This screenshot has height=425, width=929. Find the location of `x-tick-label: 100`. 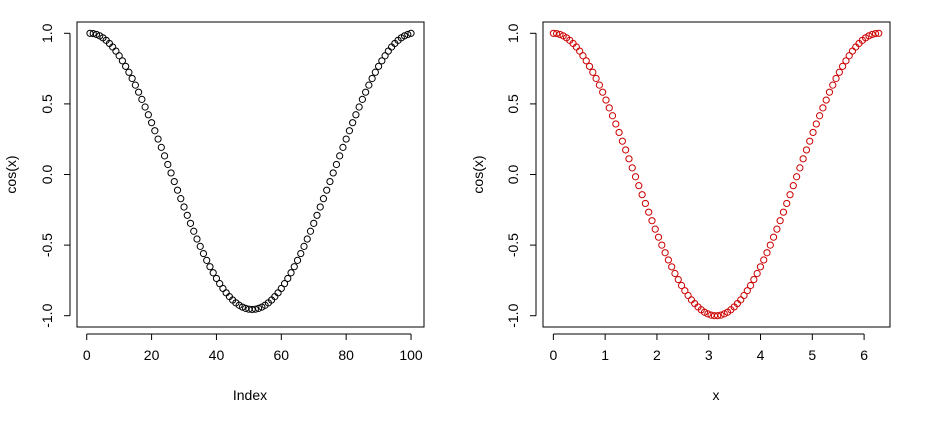

x-tick-label: 100 is located at coordinates (411, 355).